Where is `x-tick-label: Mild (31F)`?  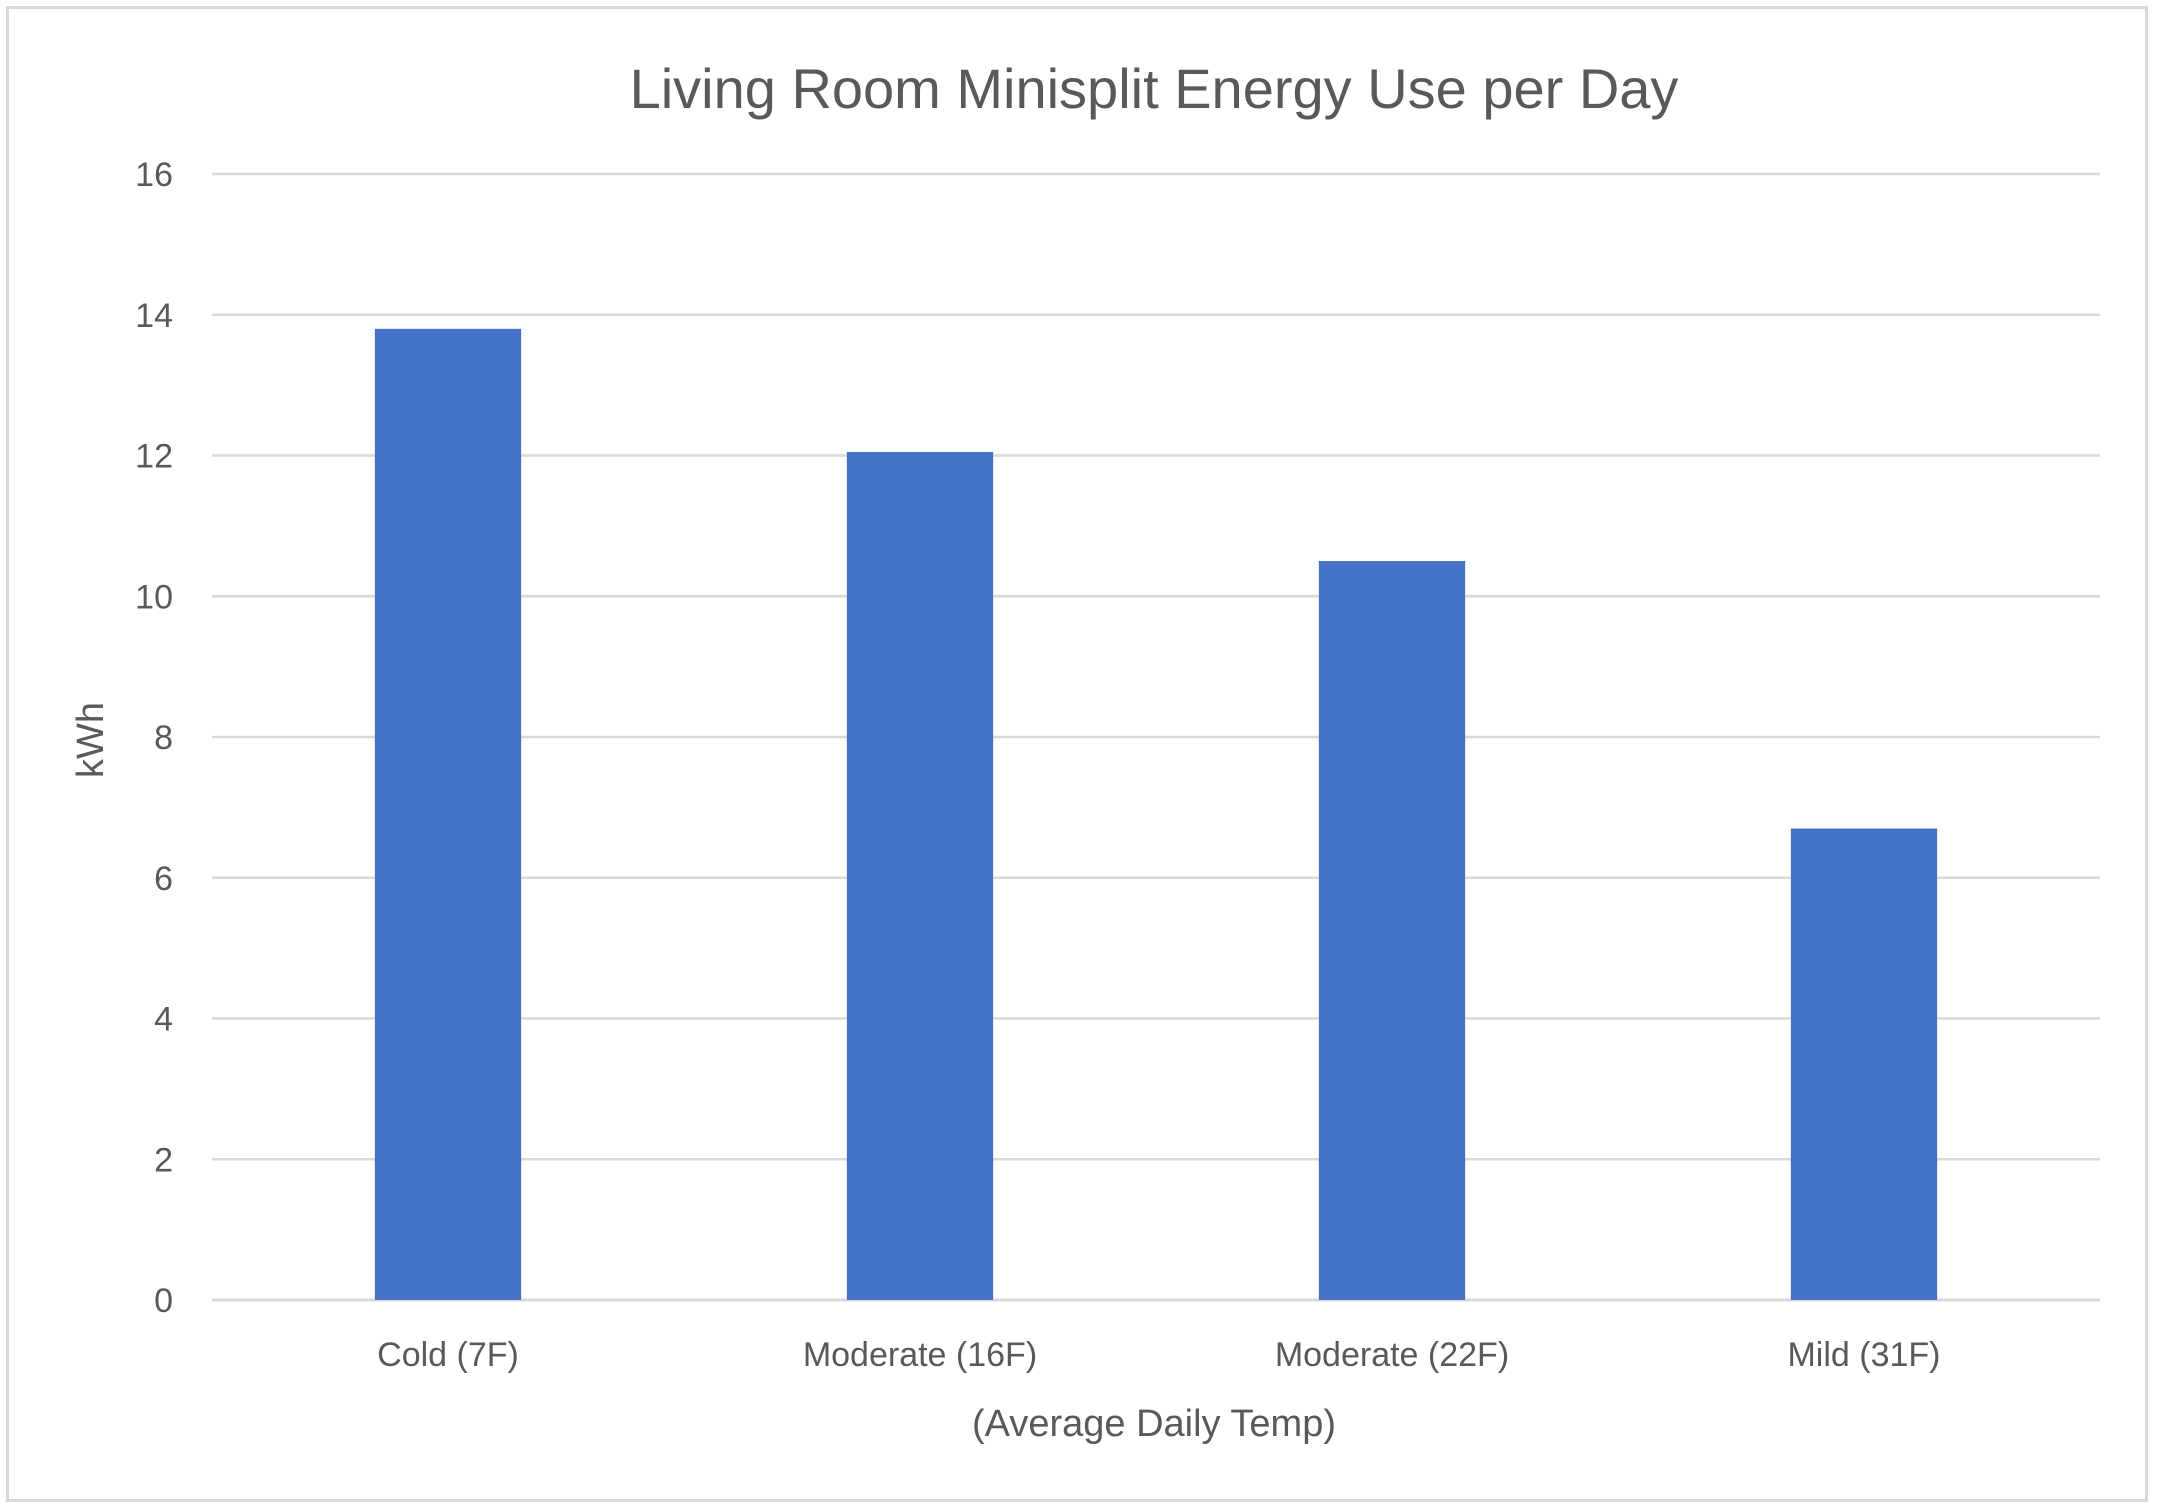
x-tick-label: Mild (31F) is located at coordinates (1863, 1355).